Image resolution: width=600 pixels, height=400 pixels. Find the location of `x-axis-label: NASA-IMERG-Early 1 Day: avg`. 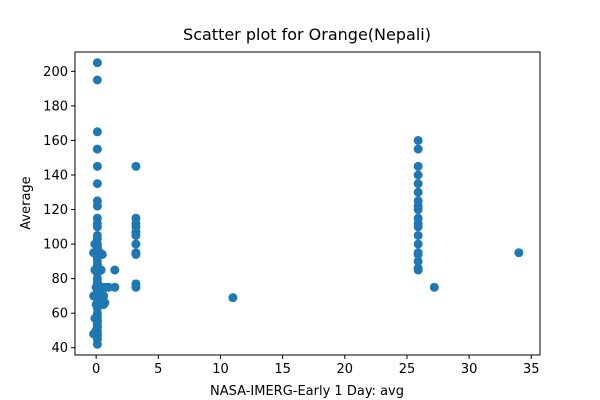

x-axis-label: NASA-IMERG-Early 1 Day: avg is located at coordinates (307, 391).